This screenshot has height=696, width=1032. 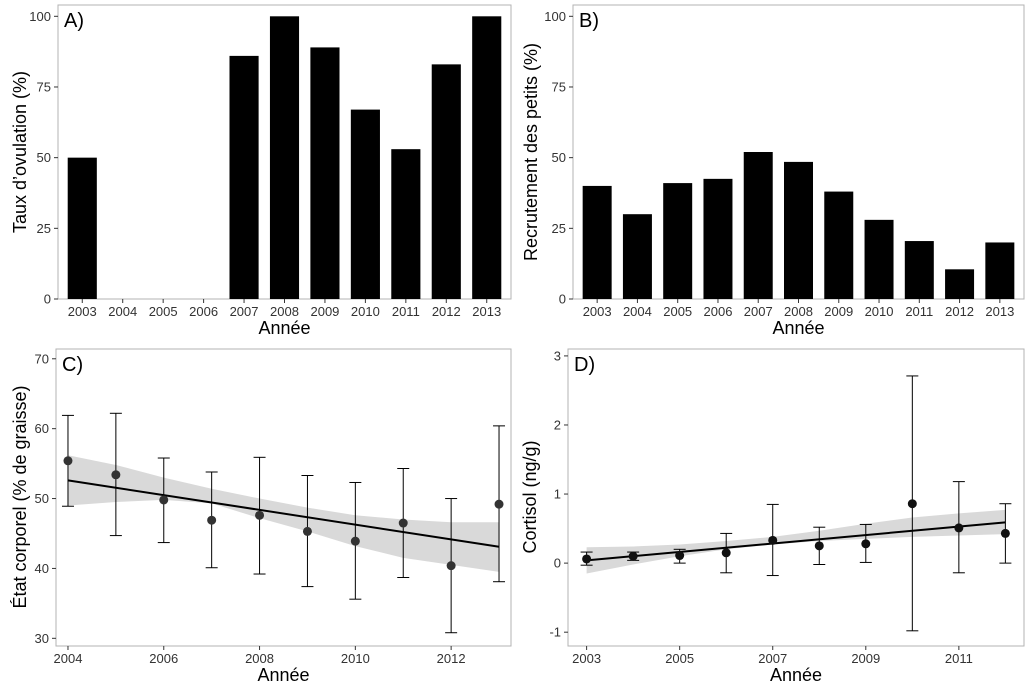 I want to click on panel-d-xtick-label: 2009, so click(x=865, y=658).